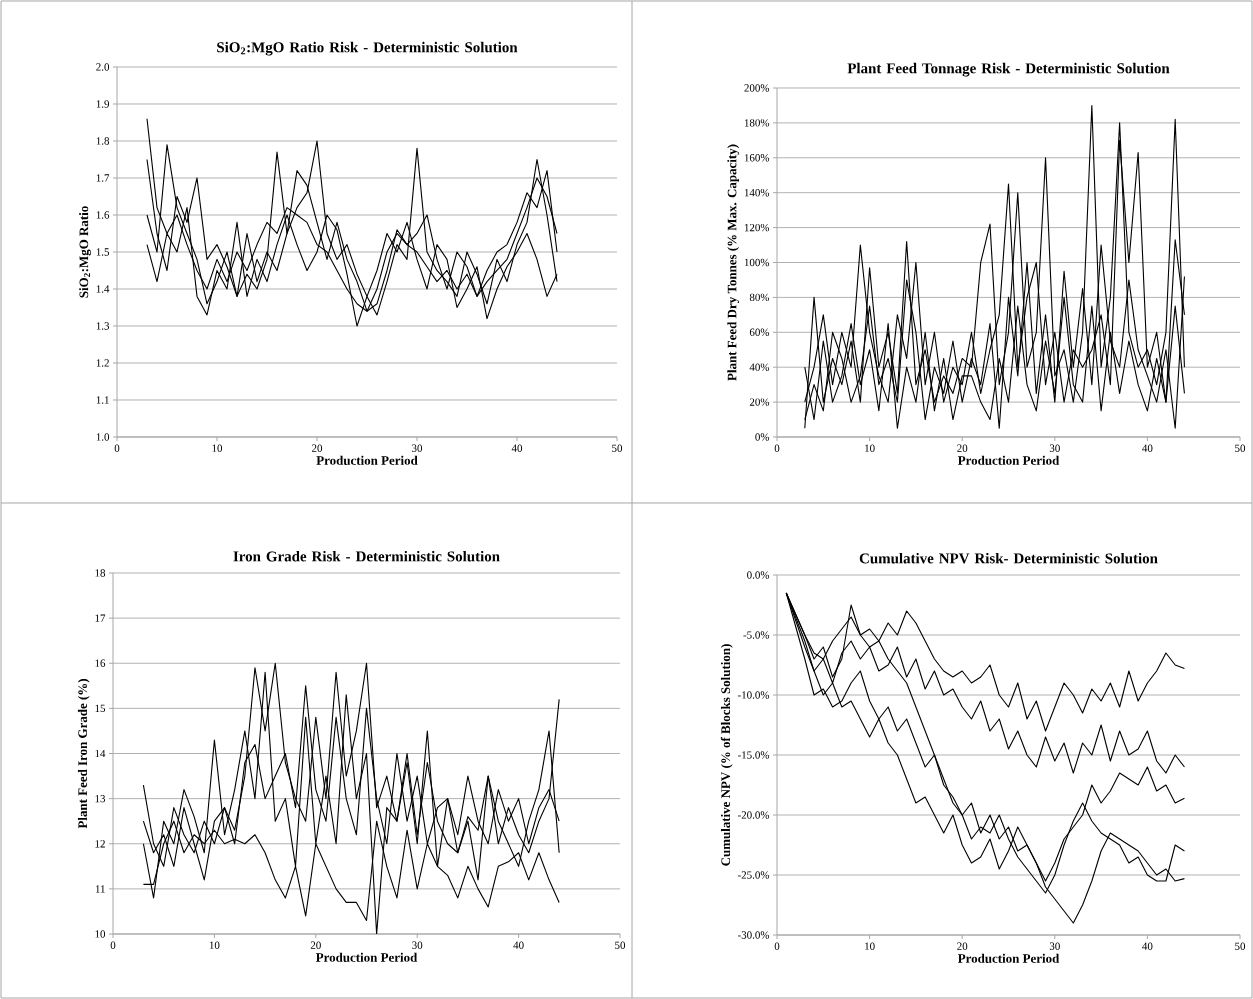 This screenshot has height=999, width=1253. What do you see at coordinates (100, 753) in the screenshot?
I see `y-tick-label: 14` at bounding box center [100, 753].